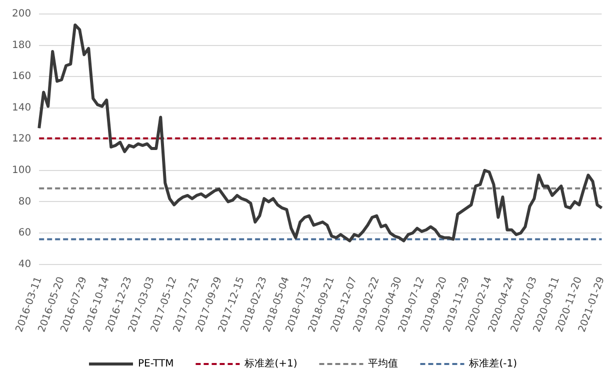  What do you see at coordinates (22, 170) in the screenshot?
I see `y-tick-label: 100` at bounding box center [22, 170].